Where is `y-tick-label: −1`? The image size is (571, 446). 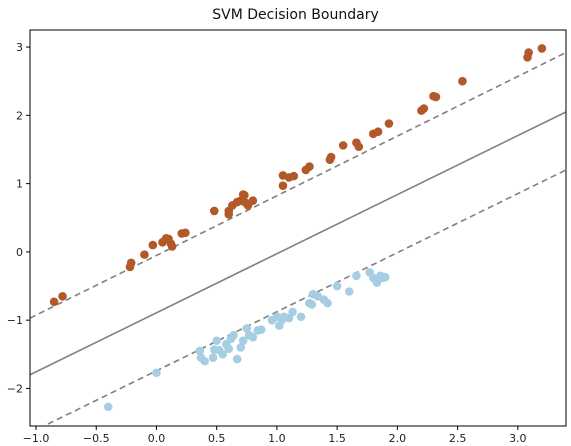 y-tick-label: −1 is located at coordinates (15, 320).